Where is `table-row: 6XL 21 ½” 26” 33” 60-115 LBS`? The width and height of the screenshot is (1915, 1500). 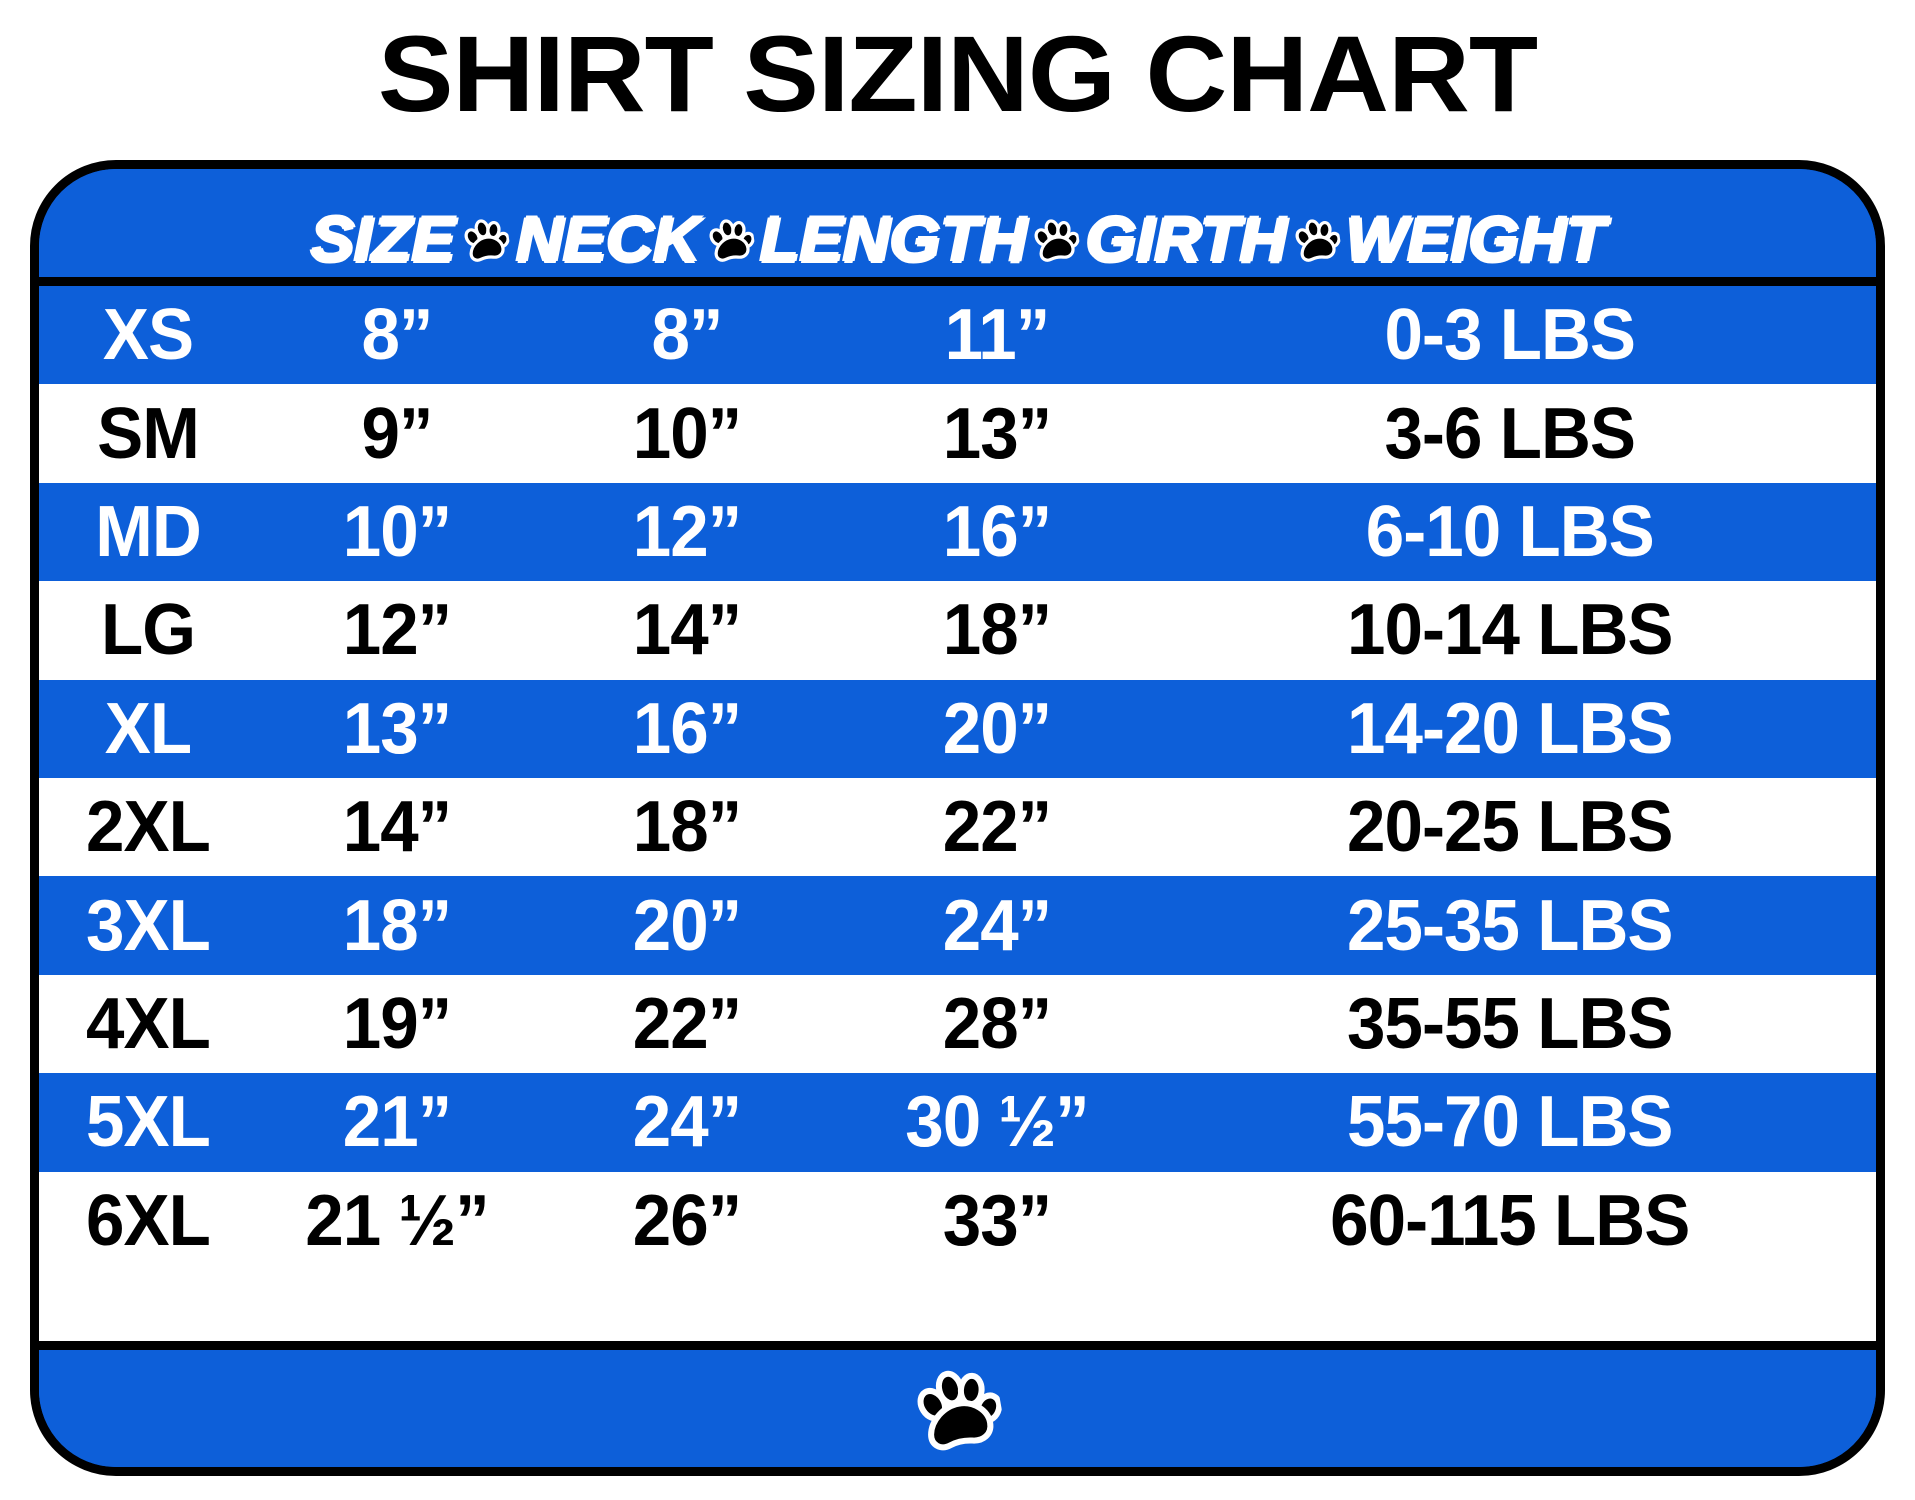 table-row: 6XL 21 ½” 26” 33” 60-115 LBS is located at coordinates (957, 1220).